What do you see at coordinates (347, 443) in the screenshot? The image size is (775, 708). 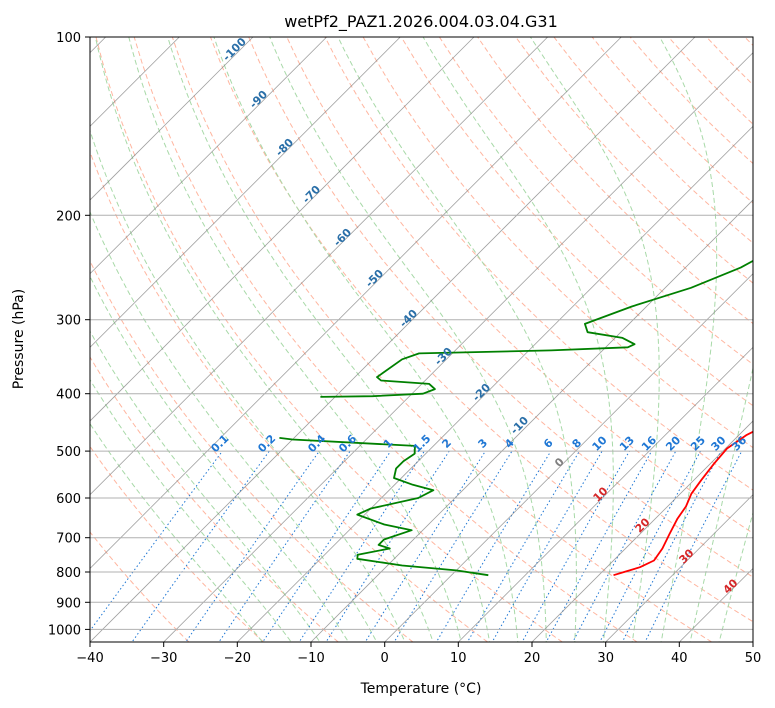 I see `mixing-ratio-label: 0.6` at bounding box center [347, 443].